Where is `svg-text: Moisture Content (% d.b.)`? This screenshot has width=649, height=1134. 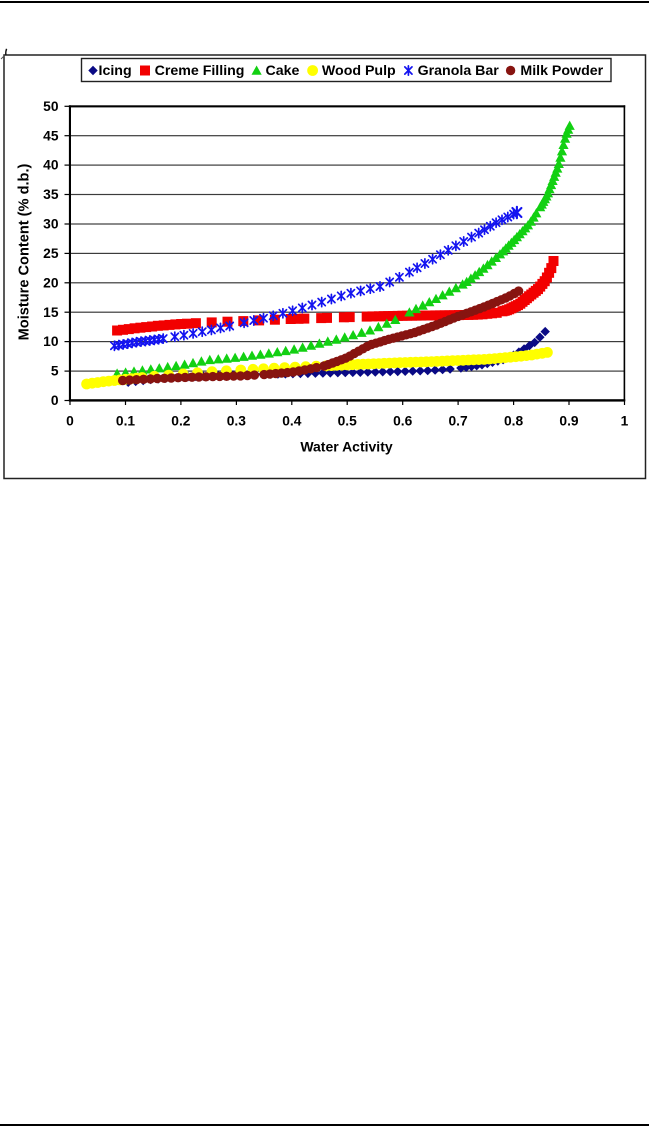
svg-text: Moisture Content (% d.b.) is located at coordinates (24, 251).